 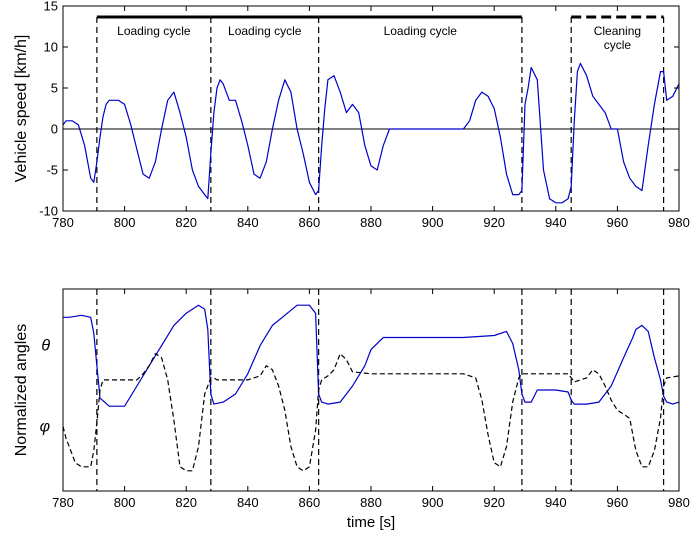 What do you see at coordinates (52, 170) in the screenshot?
I see `y-tick-label: -5` at bounding box center [52, 170].